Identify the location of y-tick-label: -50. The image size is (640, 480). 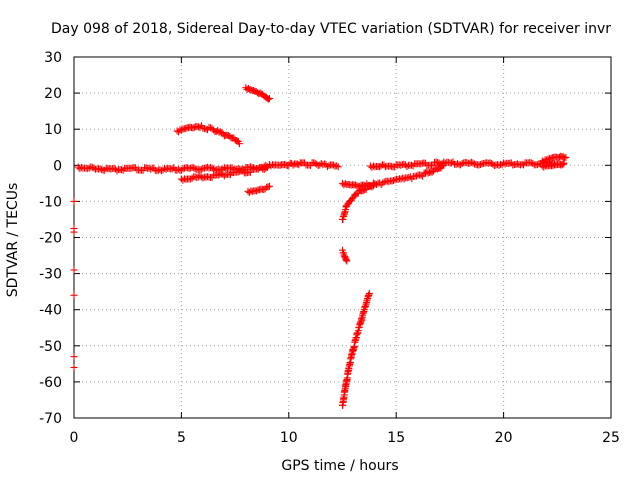
(50, 347).